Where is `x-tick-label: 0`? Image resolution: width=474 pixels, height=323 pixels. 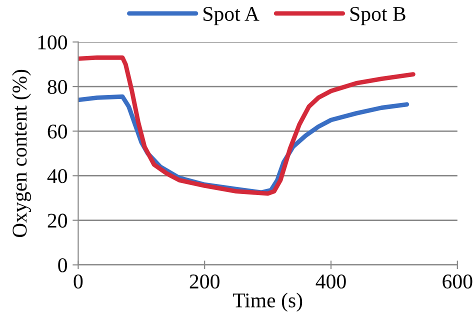 x-tick-label: 0 is located at coordinates (78, 281).